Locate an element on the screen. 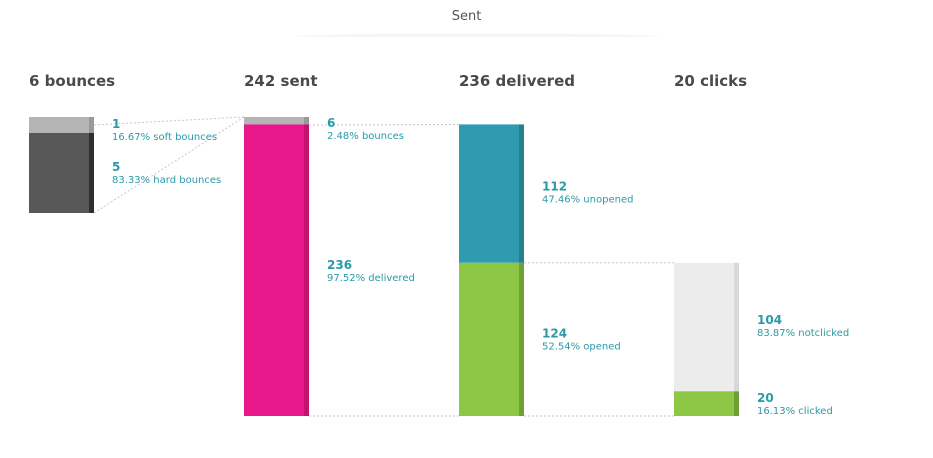  label-bounces-hard-value: 5 is located at coordinates (116, 167).